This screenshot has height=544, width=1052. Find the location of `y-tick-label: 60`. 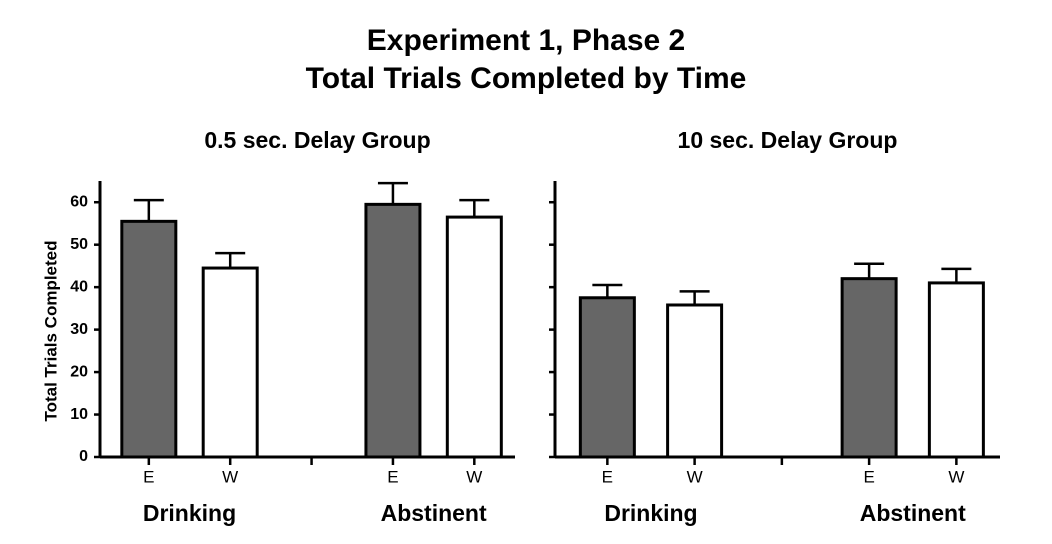

y-tick-label: 60 is located at coordinates (79, 201).